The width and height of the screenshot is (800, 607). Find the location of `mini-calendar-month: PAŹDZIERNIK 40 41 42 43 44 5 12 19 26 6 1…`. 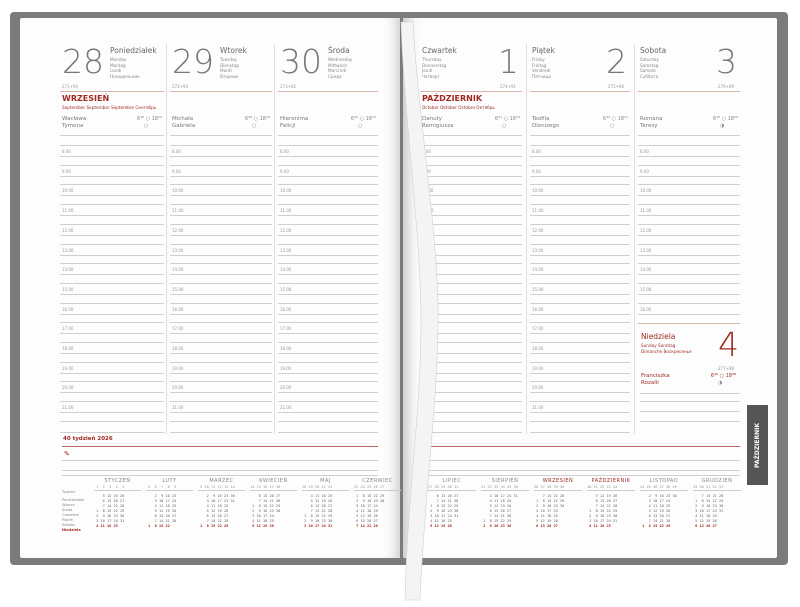

mini-calendar-month: PAŹDZIERNIK 40 41 42 43 44 5 12 19 26 6 1… is located at coordinates (611, 503).